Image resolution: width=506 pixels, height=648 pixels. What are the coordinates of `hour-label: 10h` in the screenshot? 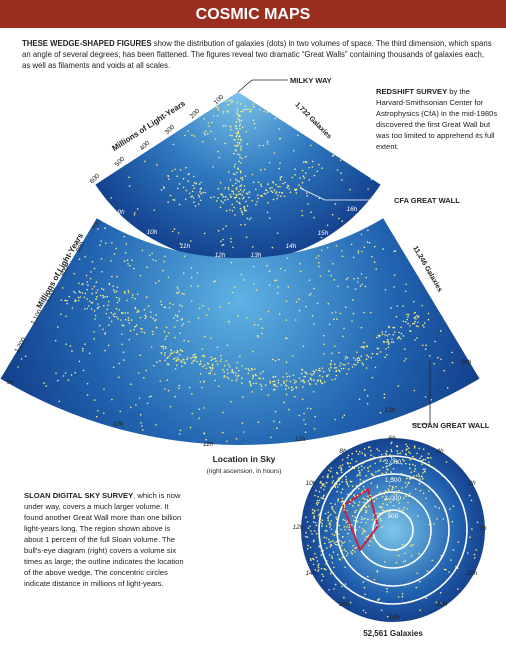 It's located at (118, 424).